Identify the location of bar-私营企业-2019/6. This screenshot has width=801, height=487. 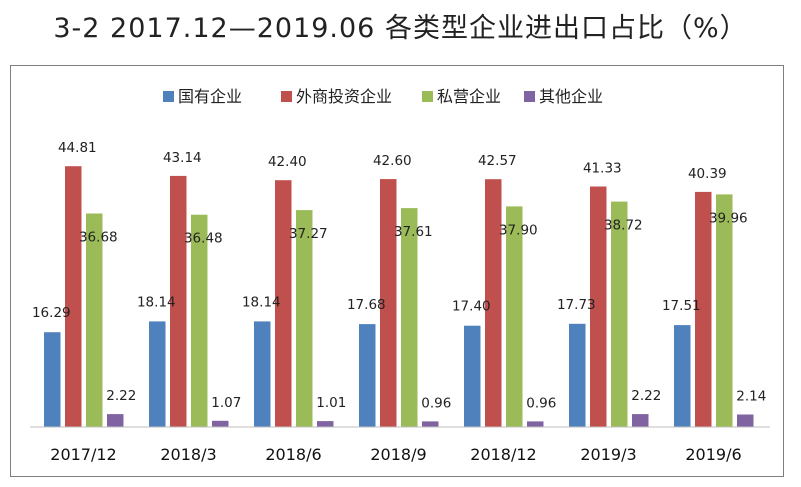
(724, 310).